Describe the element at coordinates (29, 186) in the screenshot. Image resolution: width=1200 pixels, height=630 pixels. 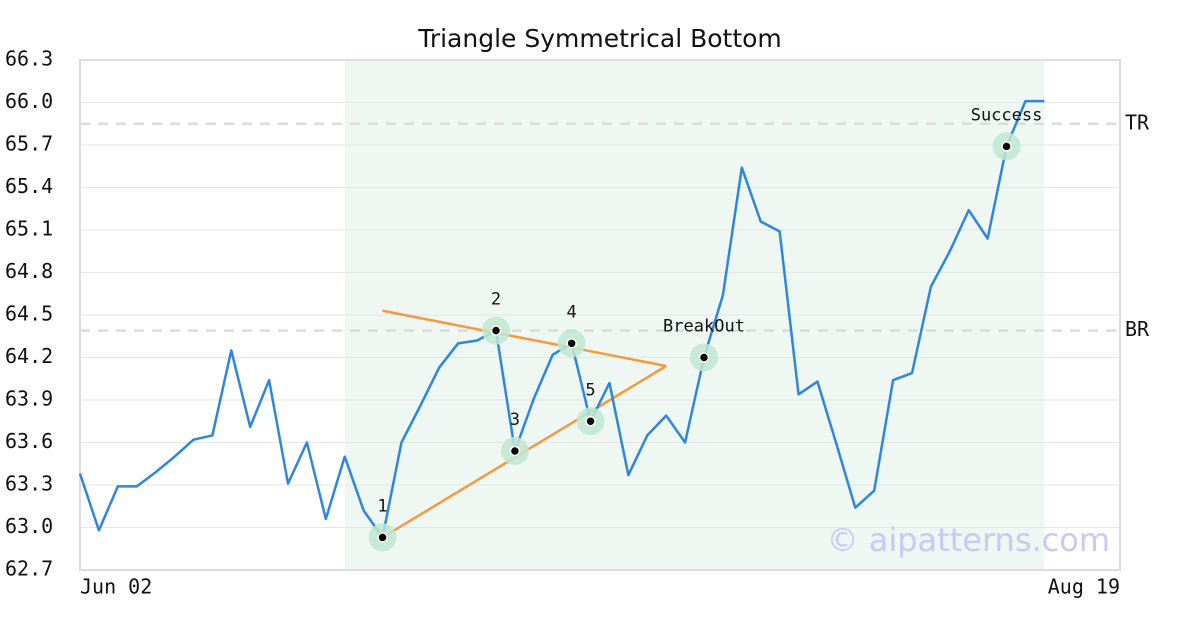
I see `y-tick-label: 65.4` at that location.